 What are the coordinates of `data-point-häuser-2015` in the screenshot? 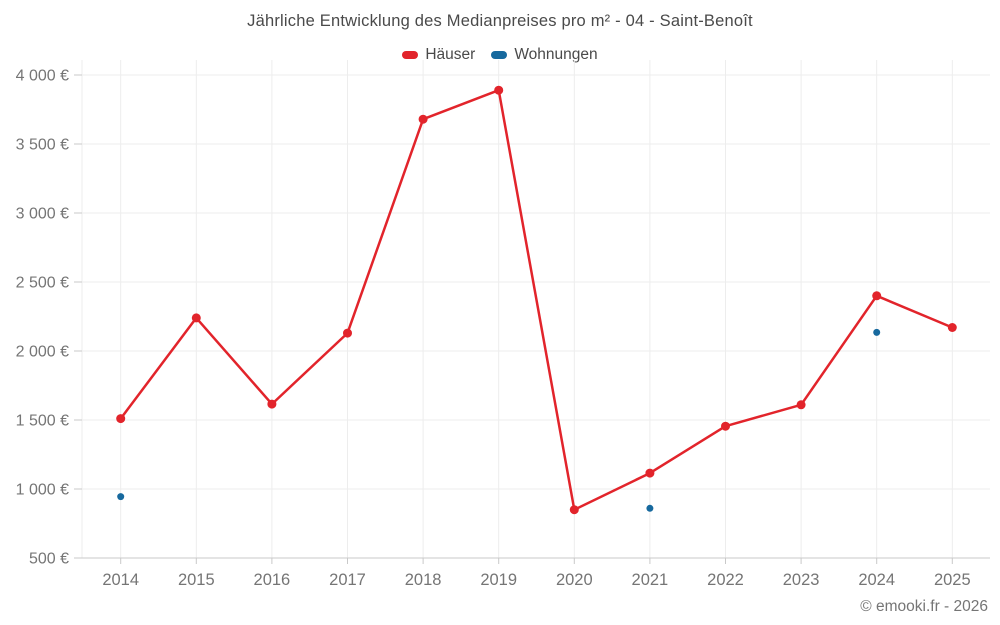 It's located at (196, 318).